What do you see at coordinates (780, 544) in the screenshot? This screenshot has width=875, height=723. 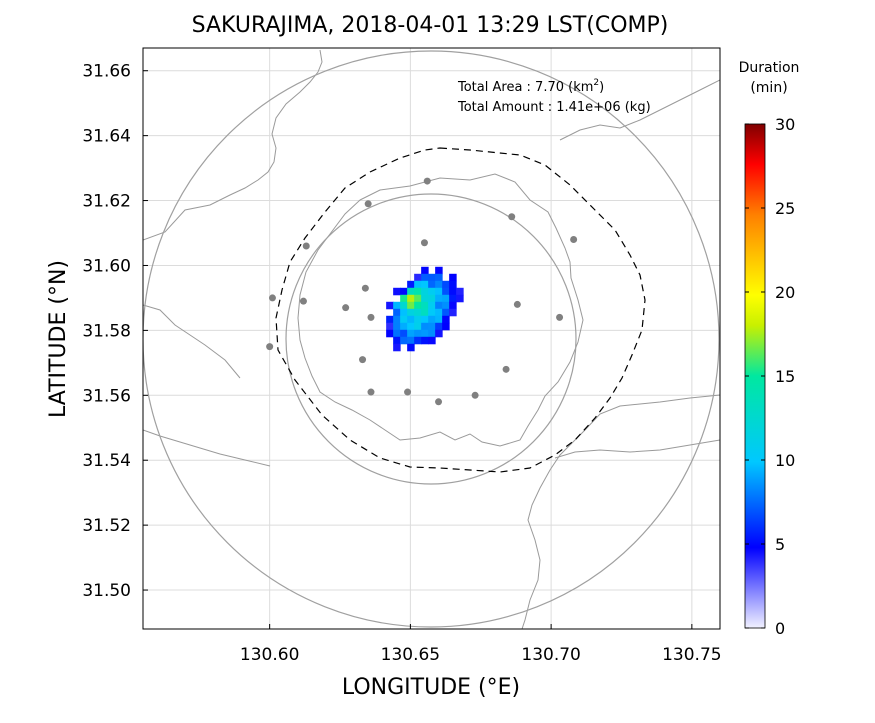 I see `colorbar-tick-label: 5` at bounding box center [780, 544].